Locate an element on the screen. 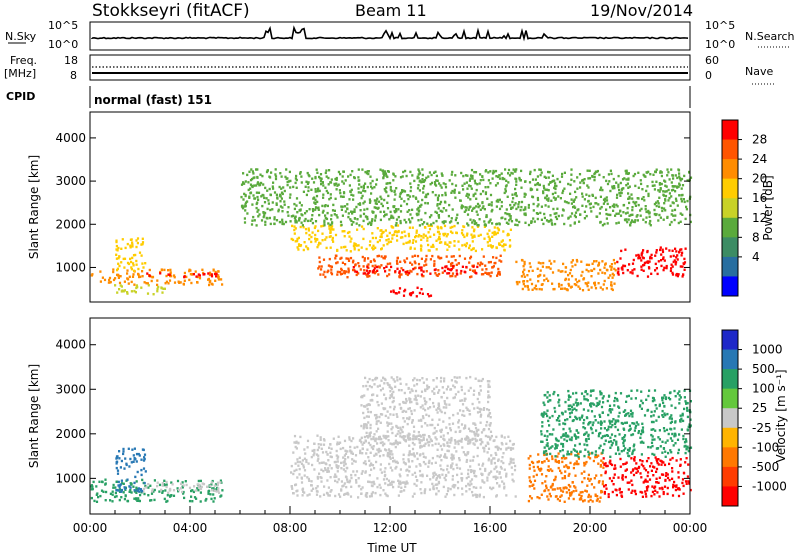  colorbar-swatch is located at coordinates (730, 130).